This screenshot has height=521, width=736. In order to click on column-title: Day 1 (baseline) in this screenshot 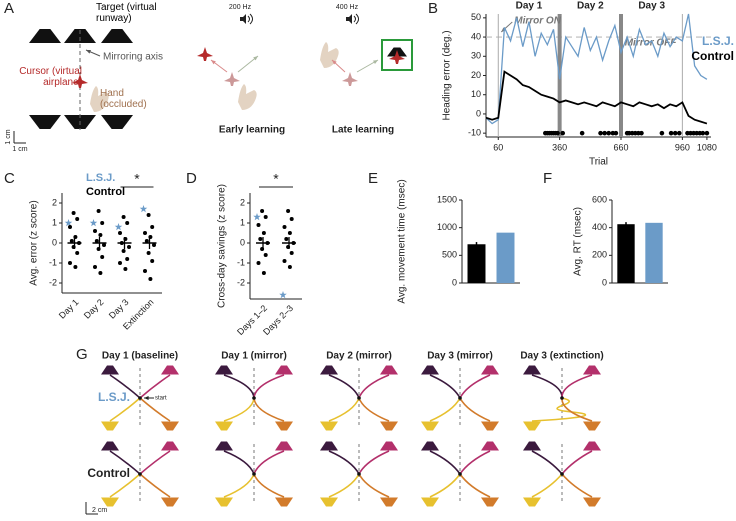, I will do `click(140, 356)`.